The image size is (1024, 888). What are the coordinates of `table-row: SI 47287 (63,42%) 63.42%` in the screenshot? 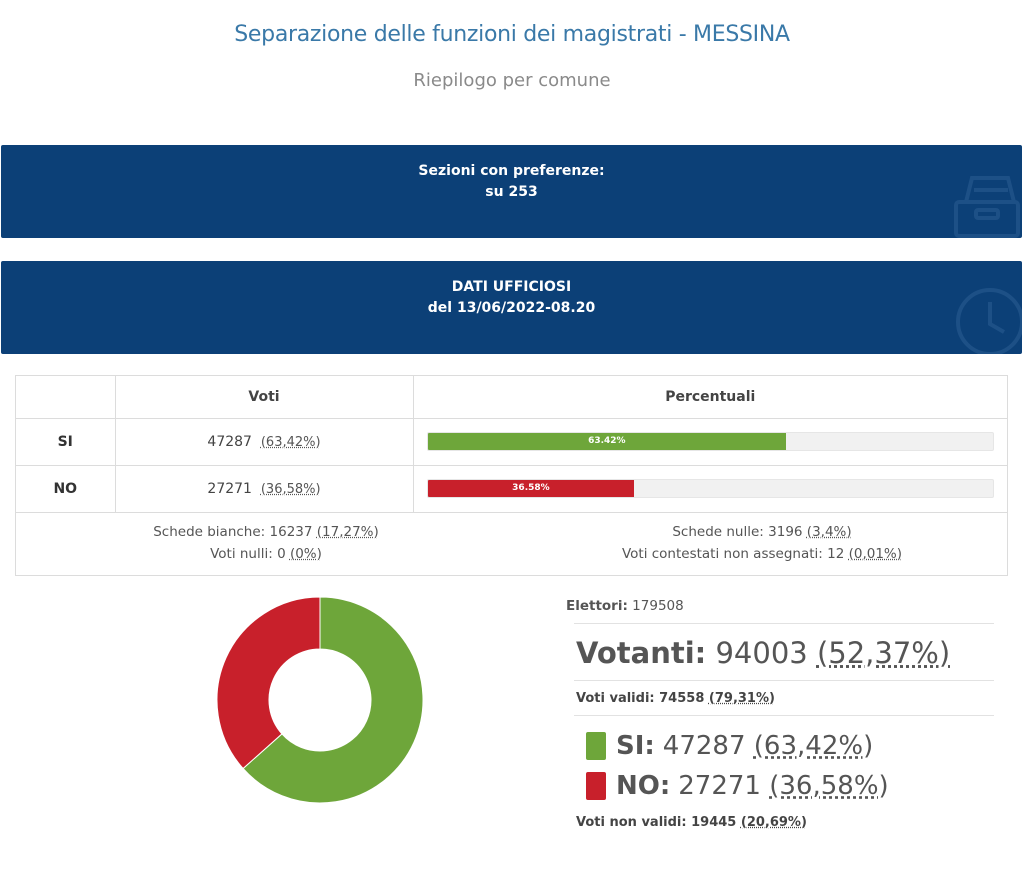 It's located at (511, 442).